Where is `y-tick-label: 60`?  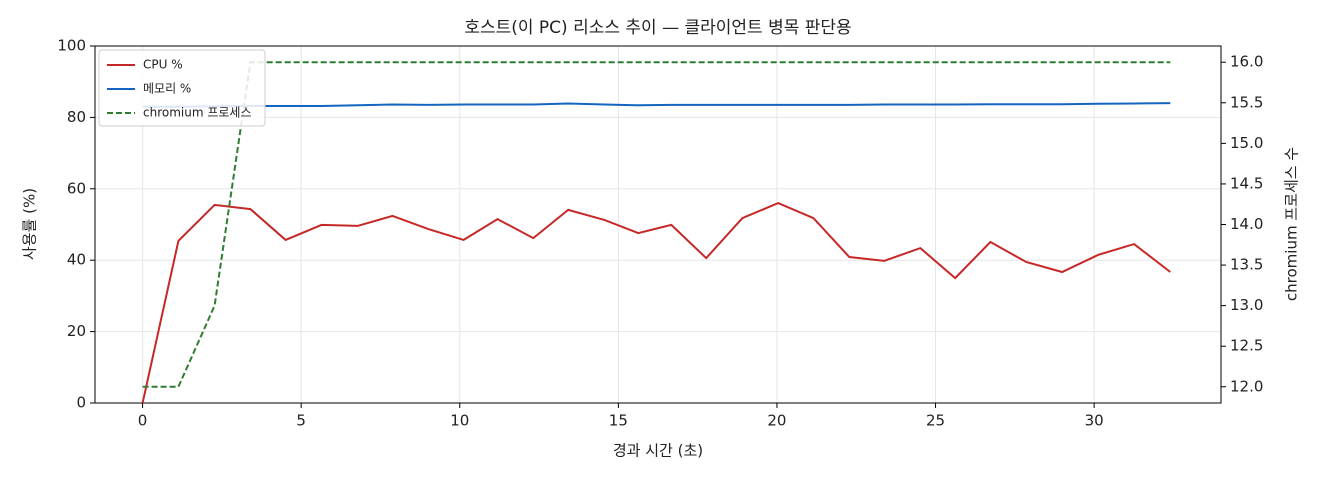 y-tick-label: 60 is located at coordinates (76, 188).